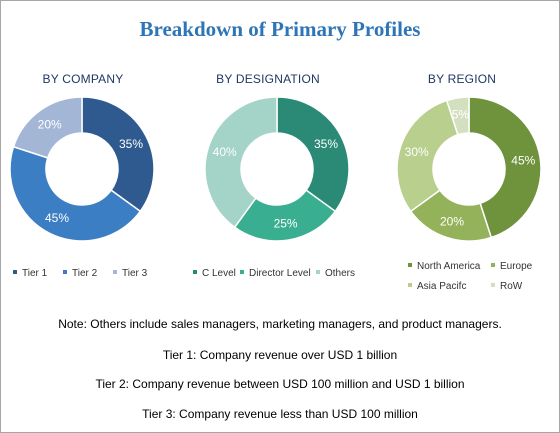 This screenshot has width=560, height=433. Describe the element at coordinates (268, 79) in the screenshot. I see `chart-title-designation: BY DESIGNATION` at that location.